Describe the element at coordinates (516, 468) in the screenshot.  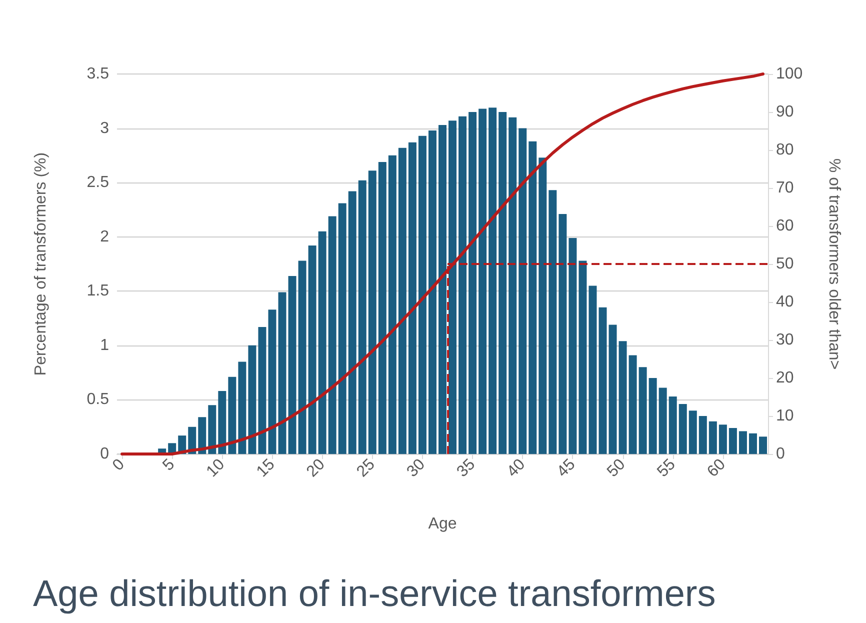
I see `x-tick-label: 40` at that location.